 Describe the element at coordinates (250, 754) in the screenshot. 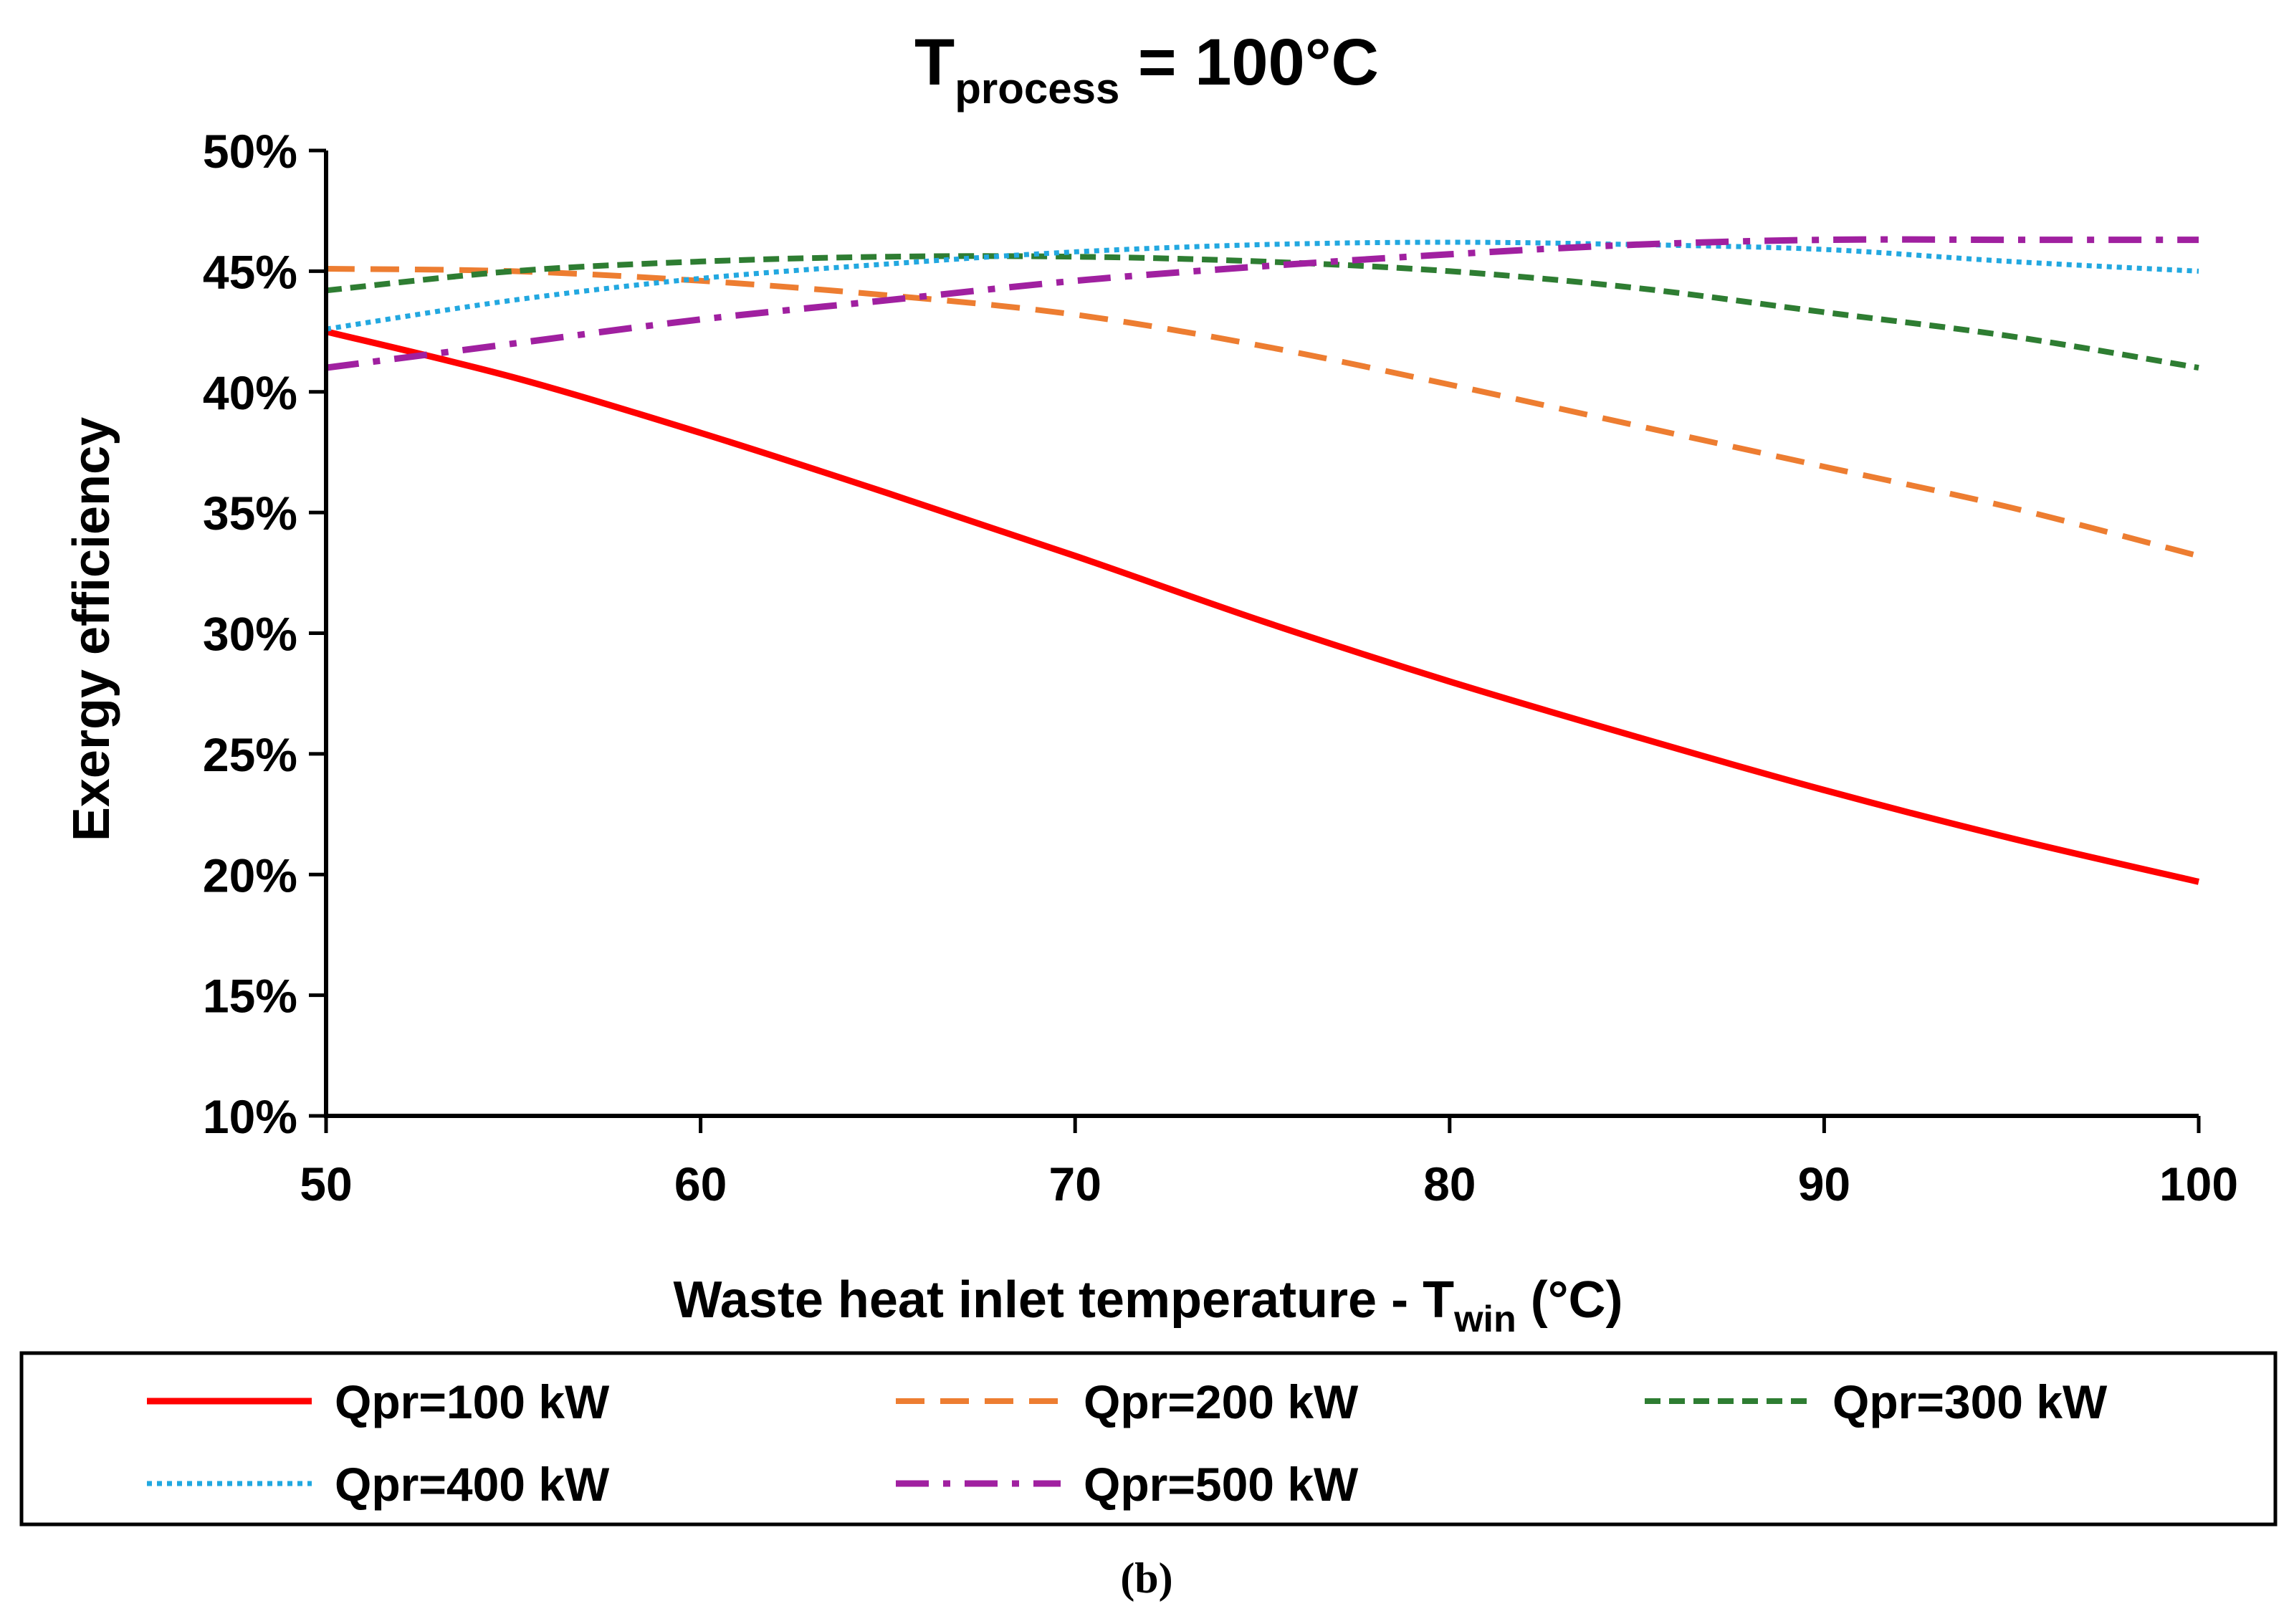

I see `y-tick-label: 25%` at that location.